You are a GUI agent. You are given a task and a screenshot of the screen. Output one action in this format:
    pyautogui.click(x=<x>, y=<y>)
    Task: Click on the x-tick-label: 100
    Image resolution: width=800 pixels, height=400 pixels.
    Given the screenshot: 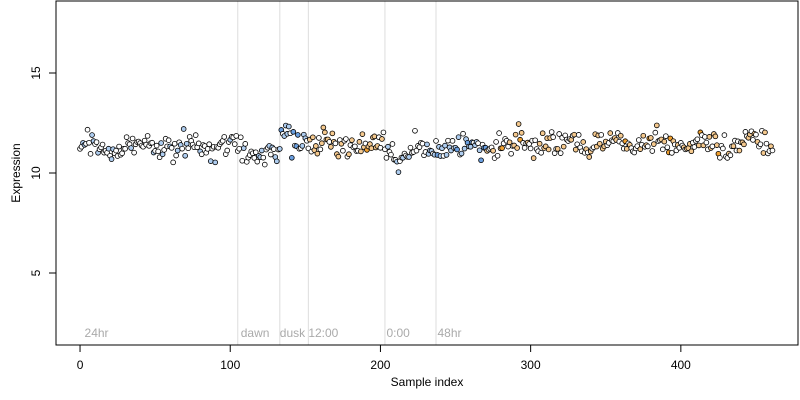 What is the action you would take?
    pyautogui.click(x=230, y=365)
    